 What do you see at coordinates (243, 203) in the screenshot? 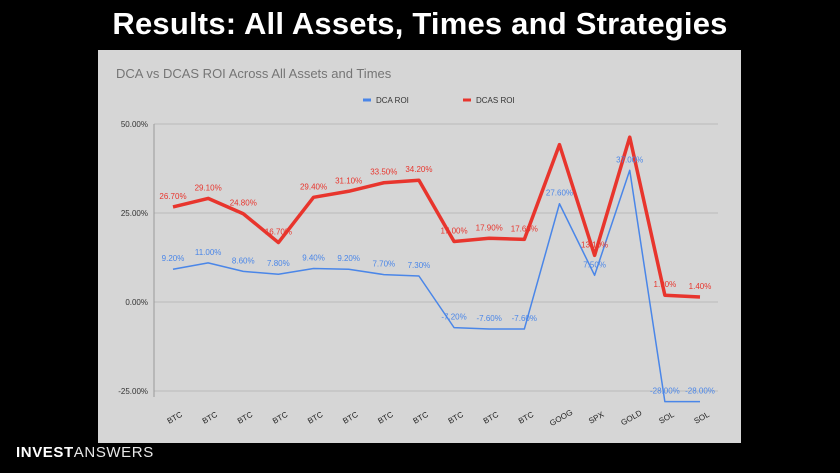
I see `dcas-data-label: 24.80%` at bounding box center [243, 203].